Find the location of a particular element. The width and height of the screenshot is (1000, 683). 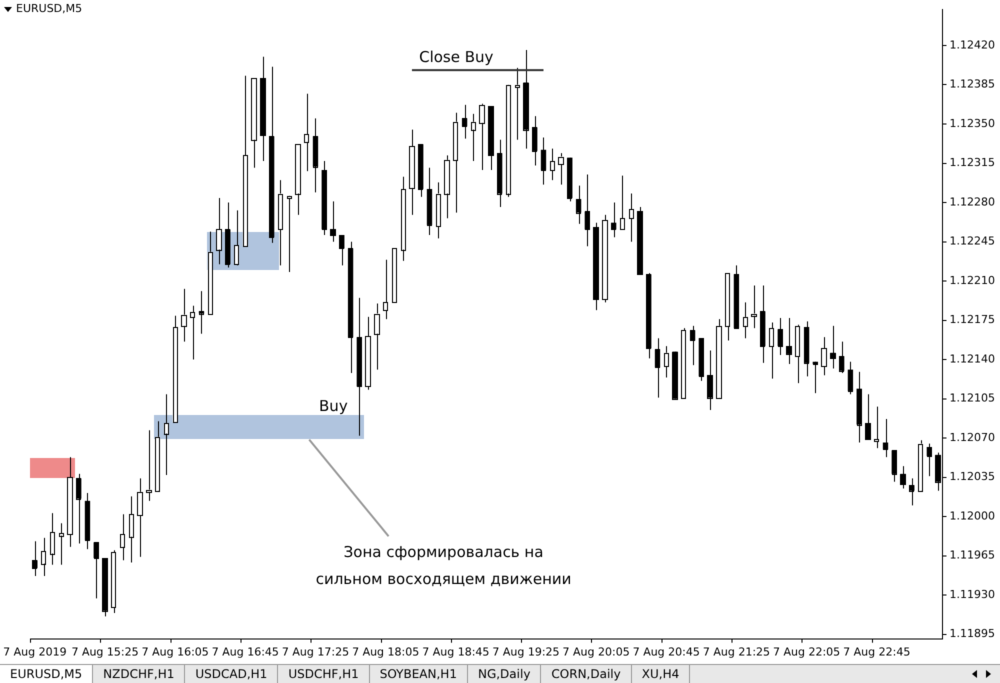

y-tick-label: 1.12315 is located at coordinates (973, 163).